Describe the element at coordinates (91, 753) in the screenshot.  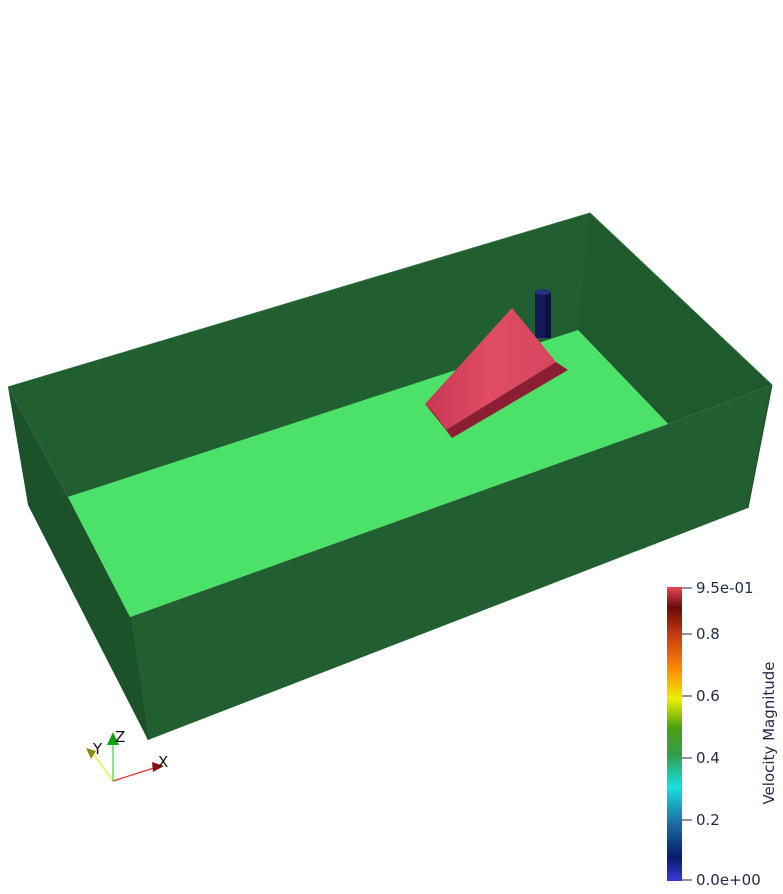
I see `axis-y-cone` at that location.